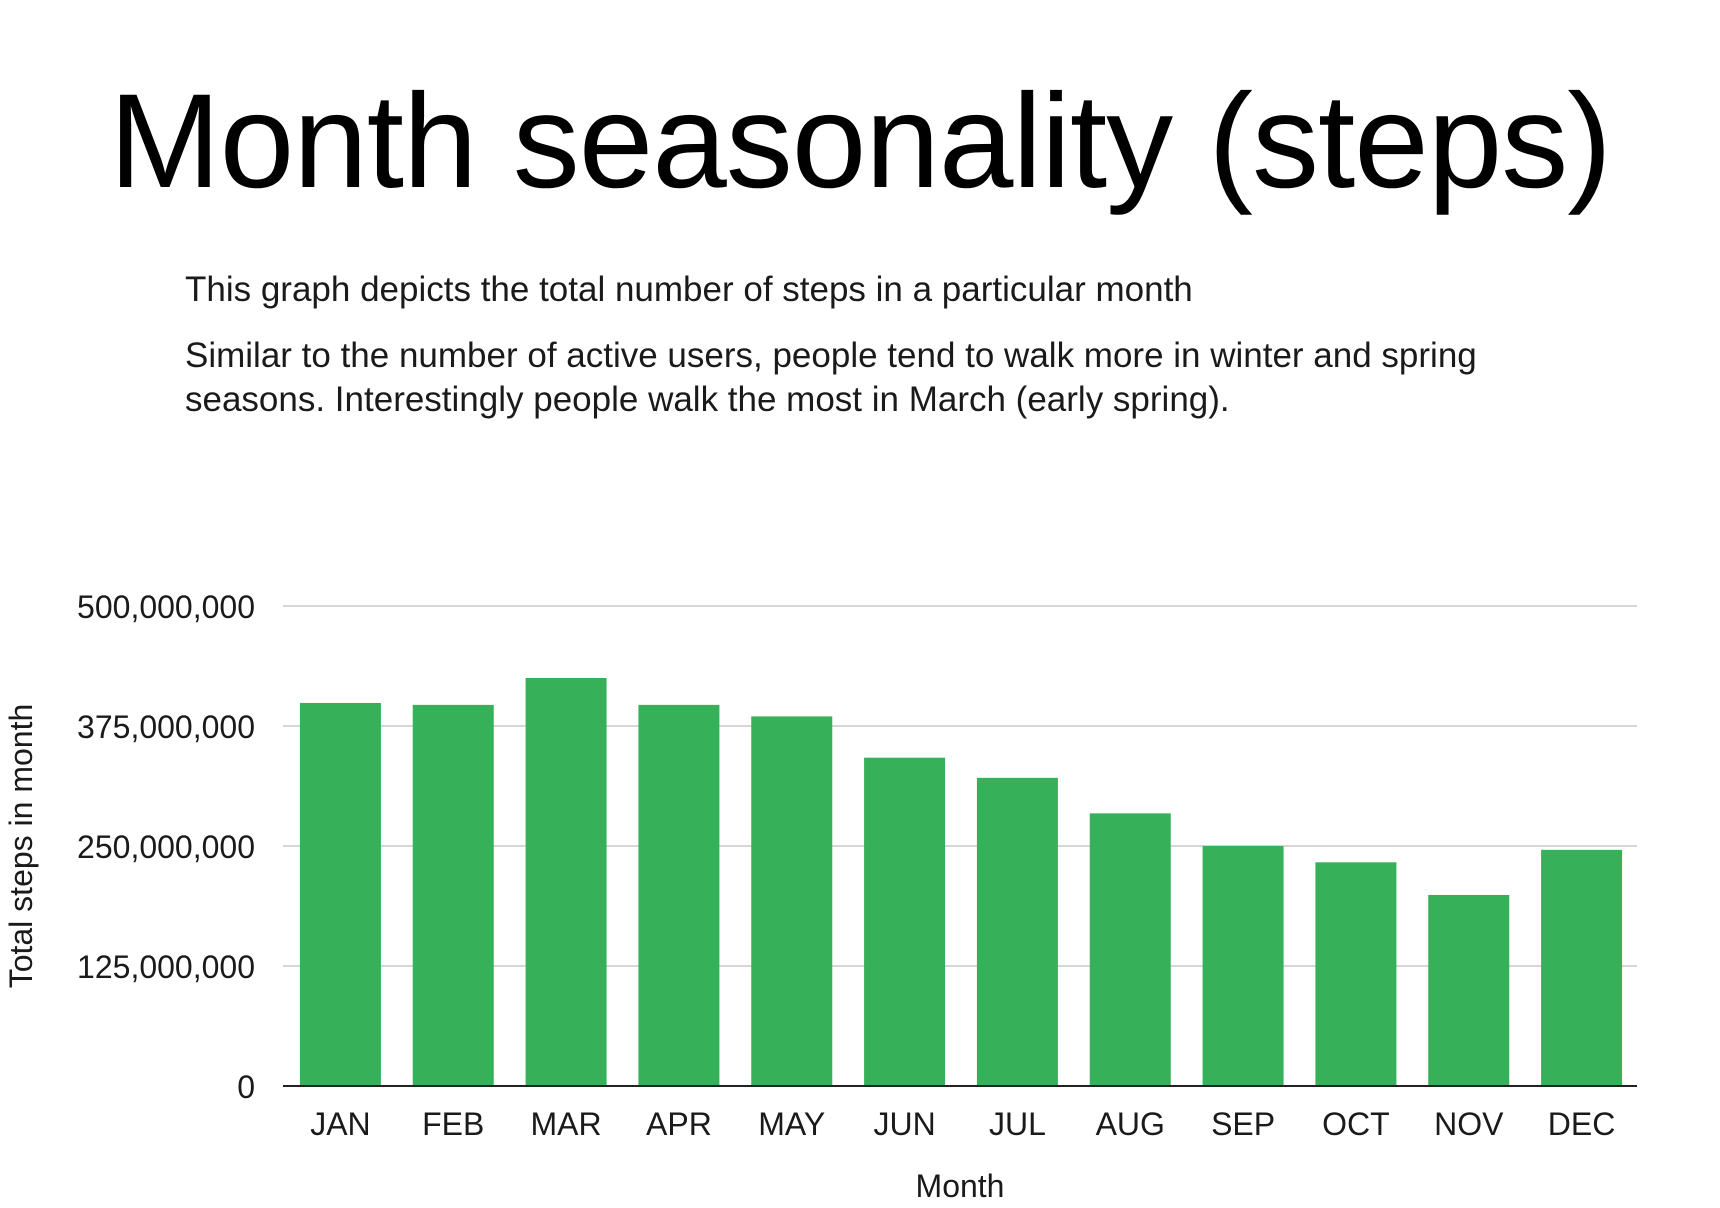 The width and height of the screenshot is (1720, 1208). What do you see at coordinates (340, 894) in the screenshot?
I see `bar-jan` at bounding box center [340, 894].